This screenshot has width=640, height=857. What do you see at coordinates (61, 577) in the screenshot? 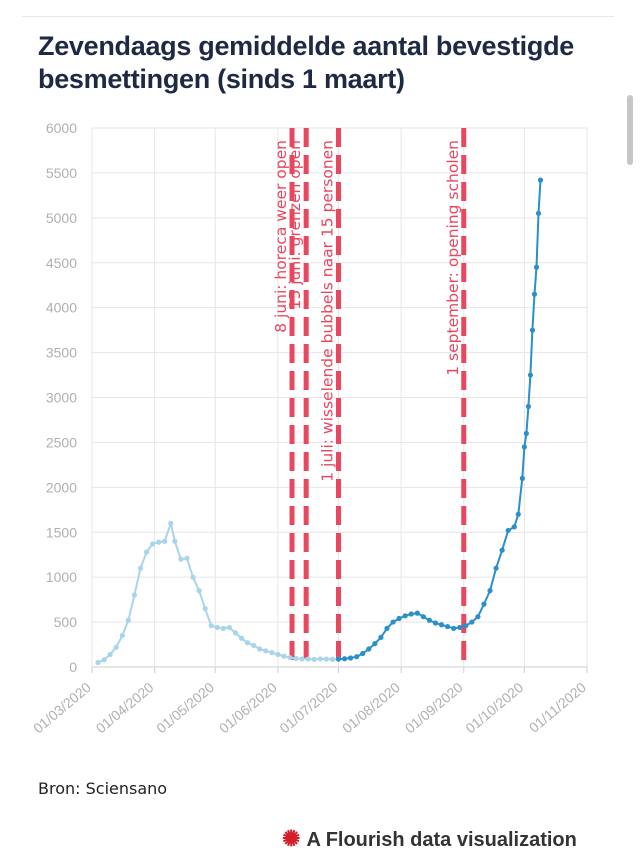
I see `y-tick-label: 1000` at bounding box center [61, 577].